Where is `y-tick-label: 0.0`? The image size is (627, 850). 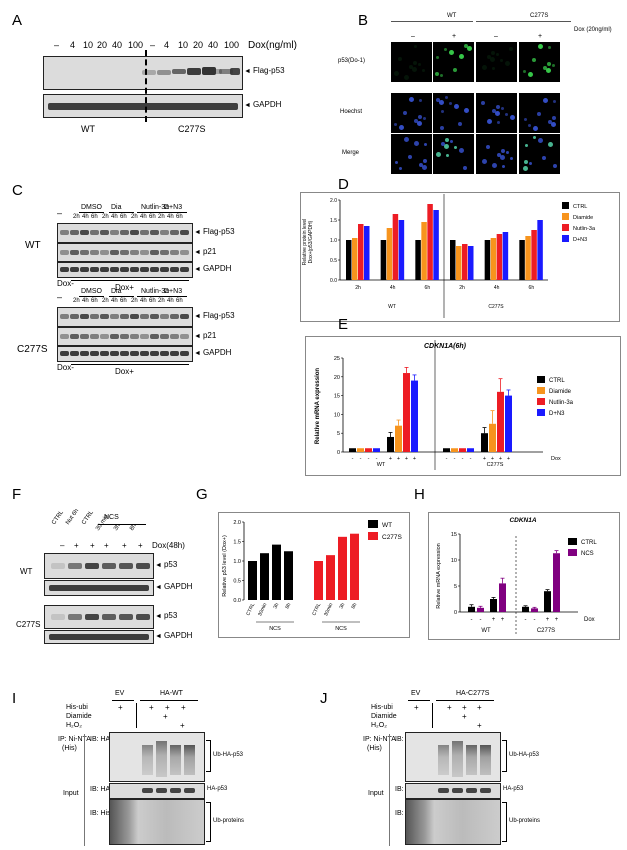
y-tick-label: 0.0 is located at coordinates (333, 281).